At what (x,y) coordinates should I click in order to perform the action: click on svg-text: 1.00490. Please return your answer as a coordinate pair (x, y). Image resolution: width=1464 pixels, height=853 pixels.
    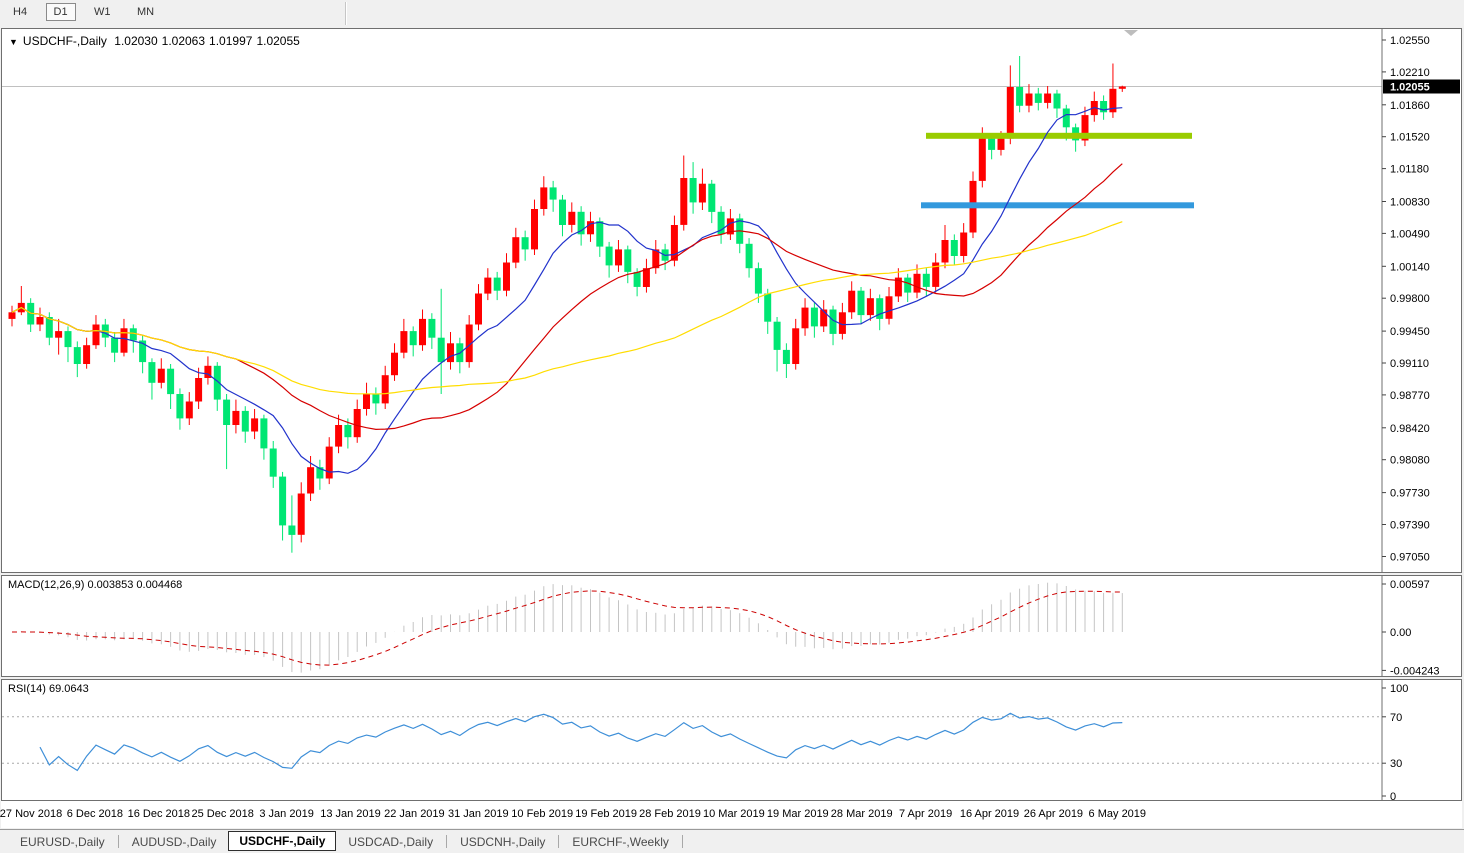
    Looking at the image, I should click on (1410, 234).